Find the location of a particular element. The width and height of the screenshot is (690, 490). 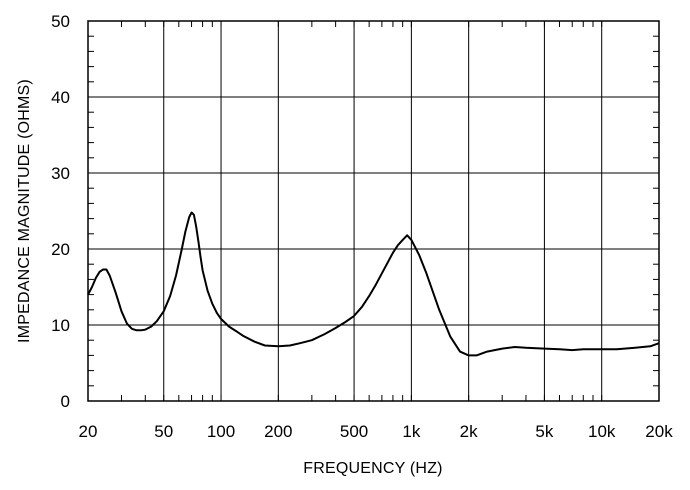

y-tick-labels: 0 10 20 30 40 50 is located at coordinates (60, 211).